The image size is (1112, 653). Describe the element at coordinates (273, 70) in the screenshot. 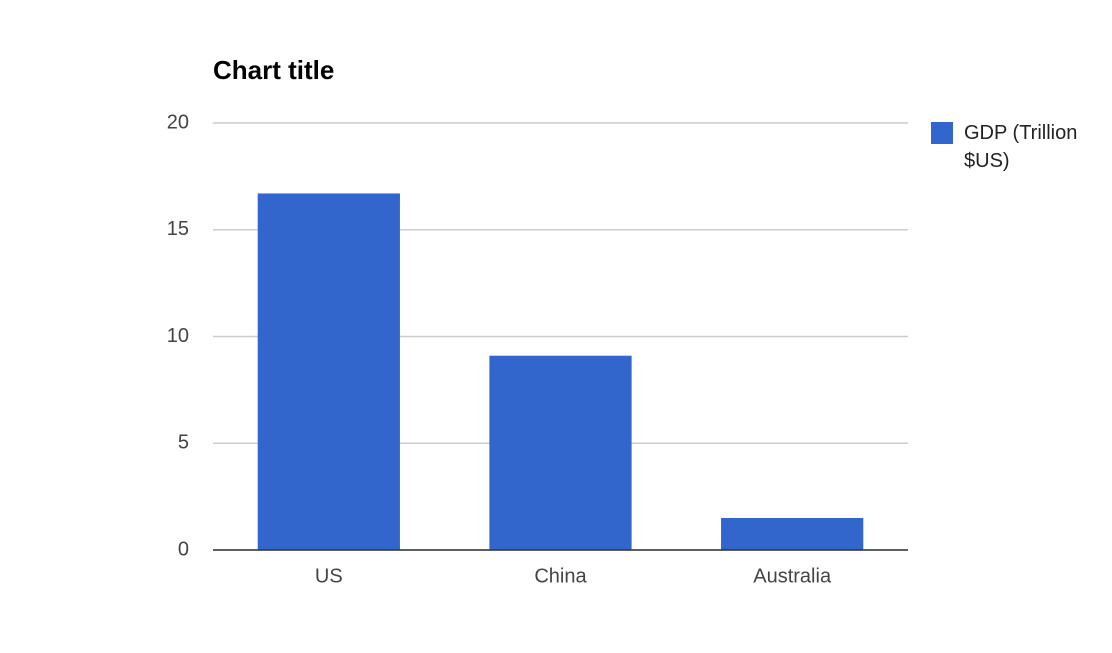

I see `chart-title: Chart title` at that location.